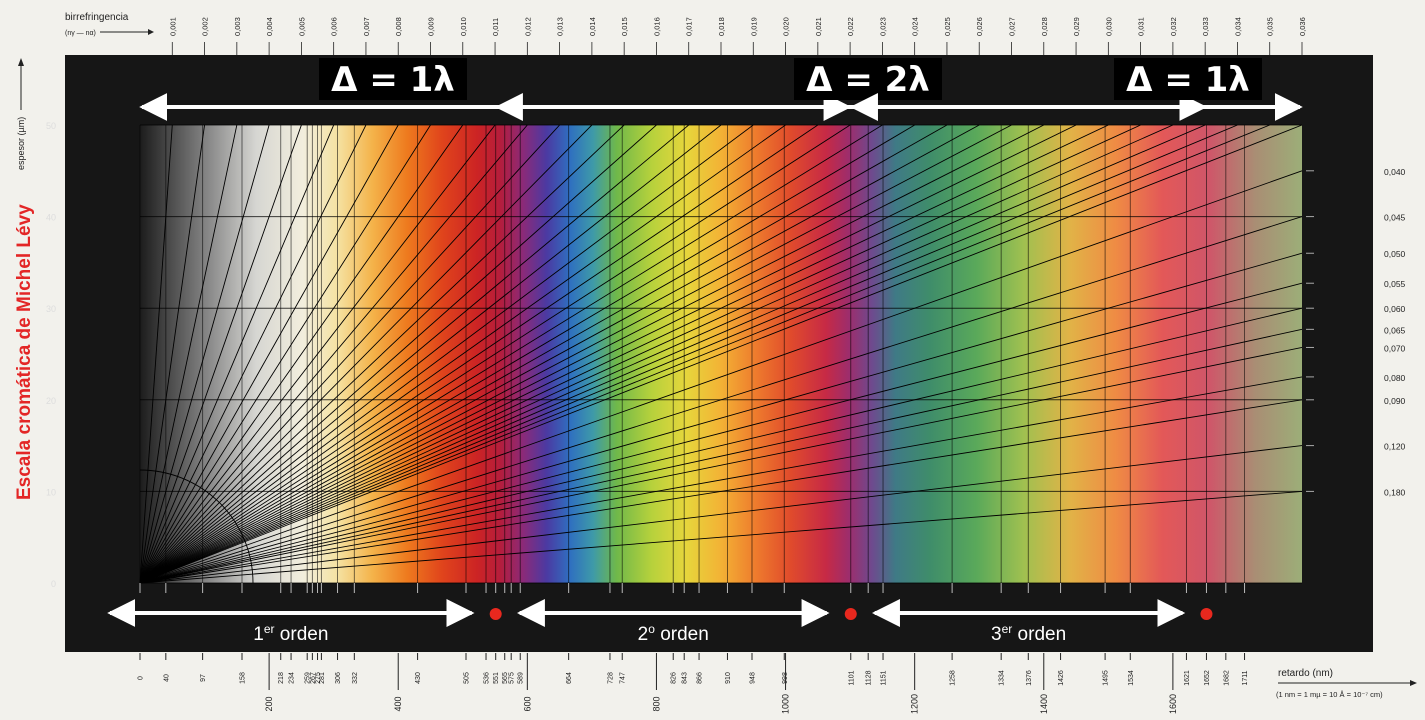  I want to click on birefringence-tick-label: 0,010, so click(463, 26).